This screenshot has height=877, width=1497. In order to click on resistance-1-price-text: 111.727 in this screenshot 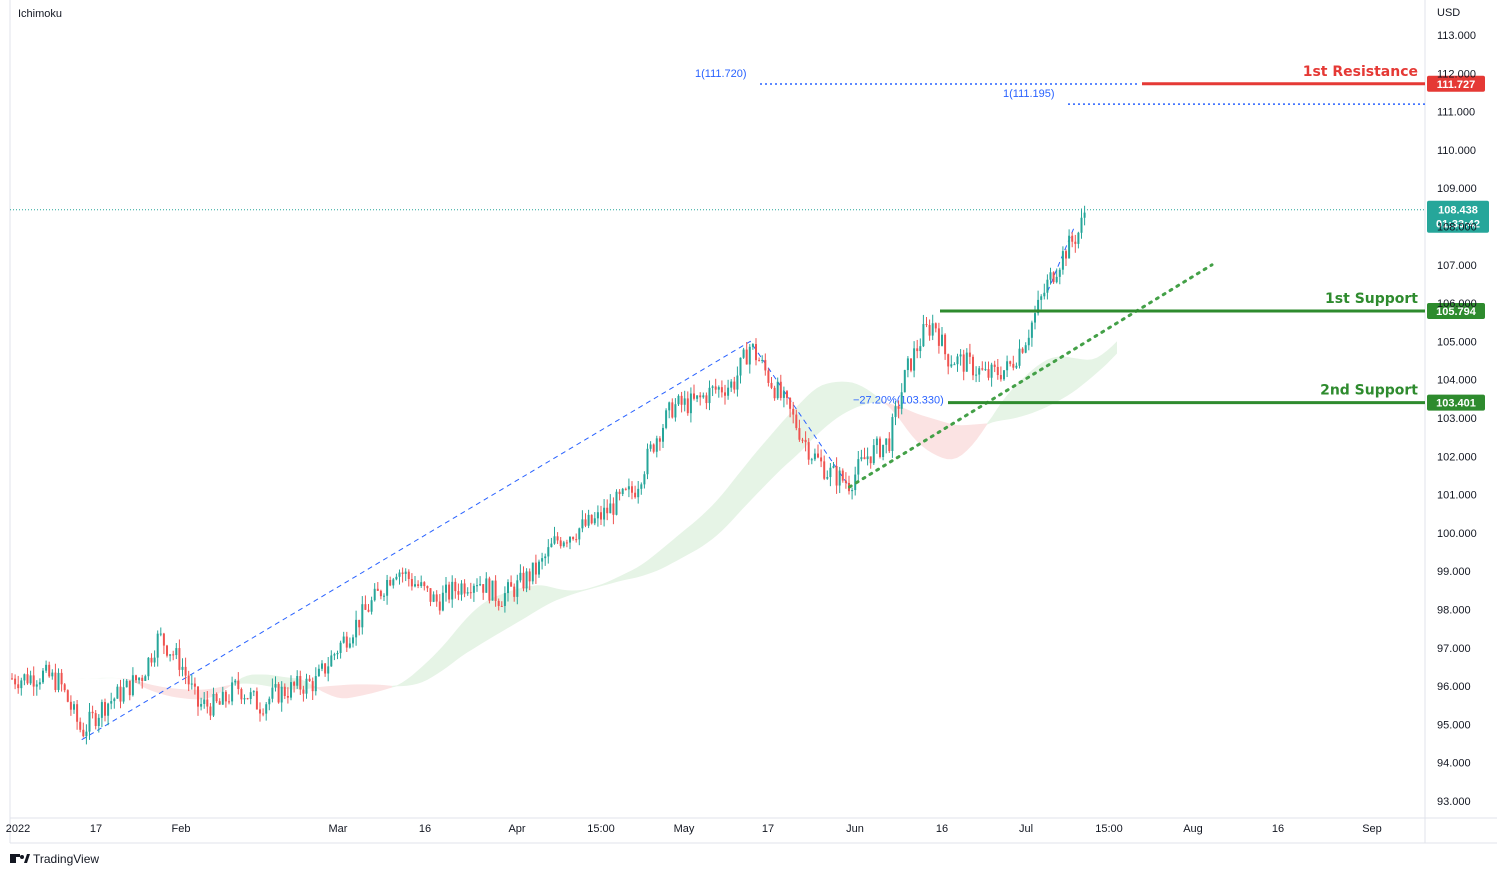, I will do `click(1456, 85)`.